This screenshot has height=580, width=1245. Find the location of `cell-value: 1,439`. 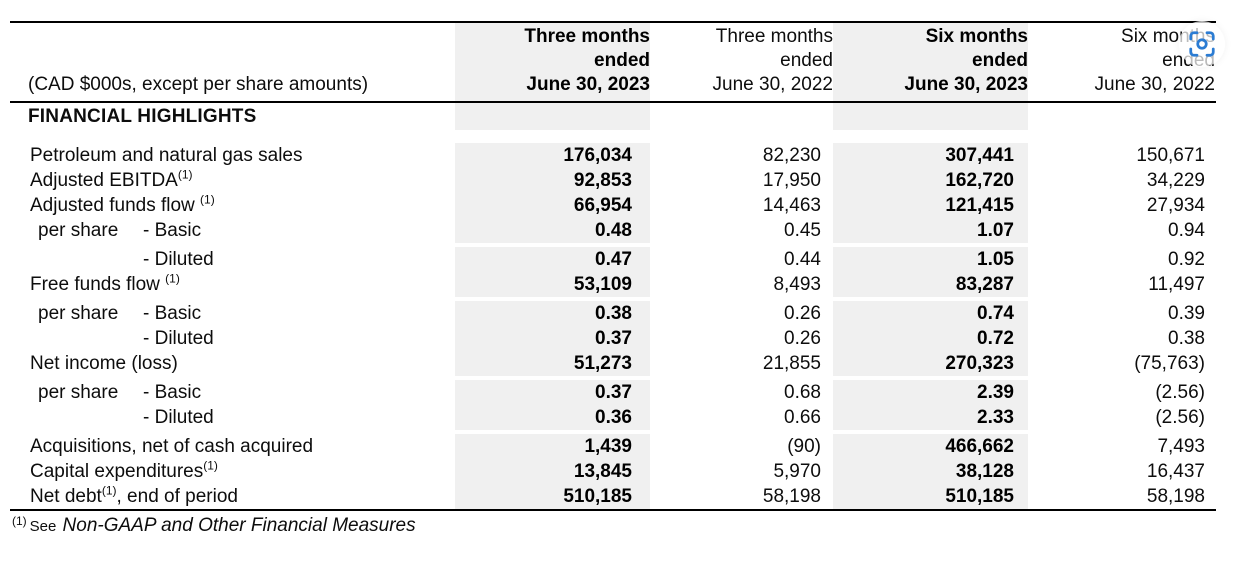

cell-value: 1,439 is located at coordinates (552, 446).